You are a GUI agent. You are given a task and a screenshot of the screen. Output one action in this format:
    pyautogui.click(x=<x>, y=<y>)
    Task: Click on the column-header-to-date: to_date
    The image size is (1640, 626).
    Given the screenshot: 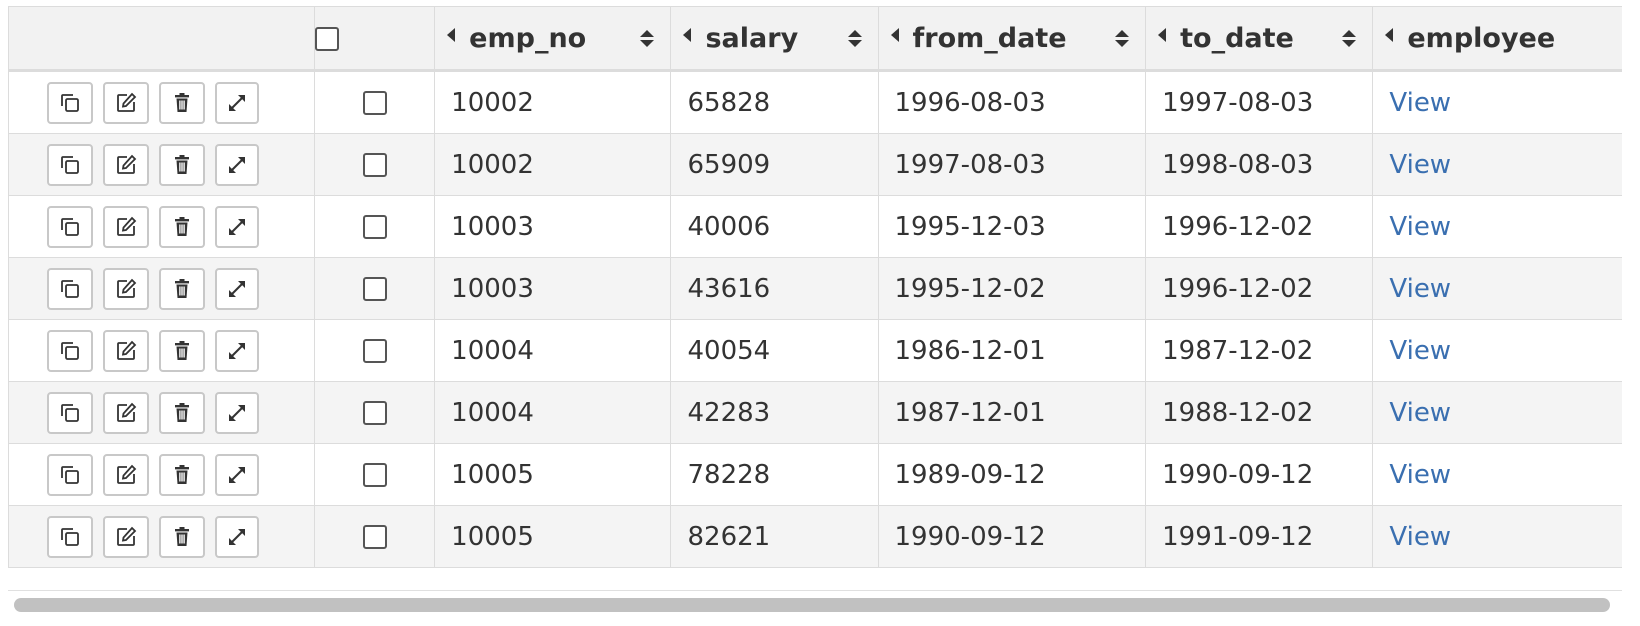 What is the action you would take?
    pyautogui.click(x=1259, y=39)
    